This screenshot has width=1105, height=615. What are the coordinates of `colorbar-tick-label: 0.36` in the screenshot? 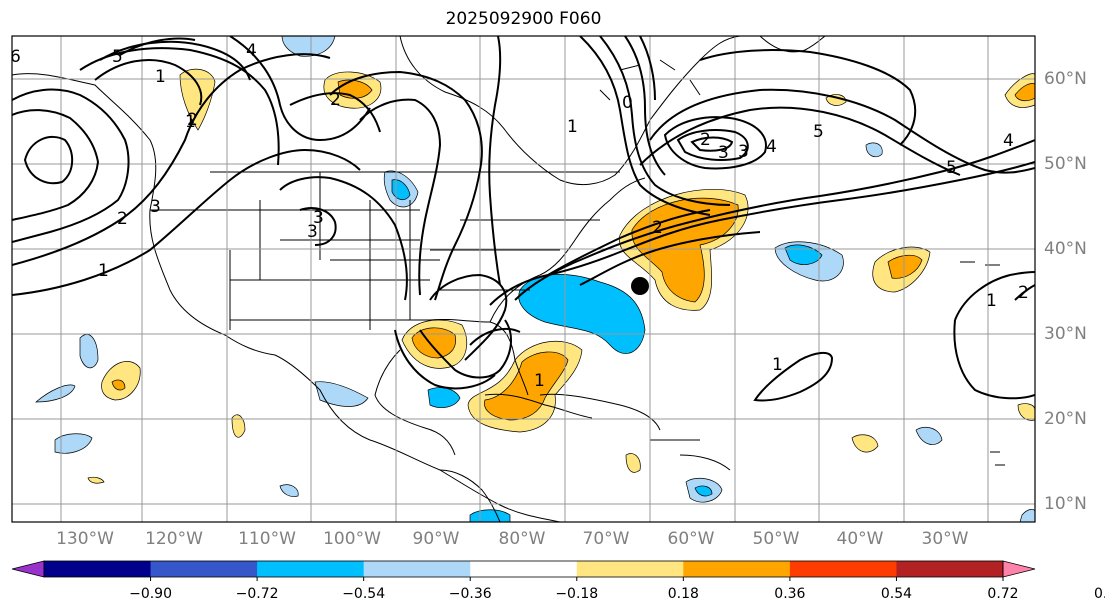 It's located at (790, 594).